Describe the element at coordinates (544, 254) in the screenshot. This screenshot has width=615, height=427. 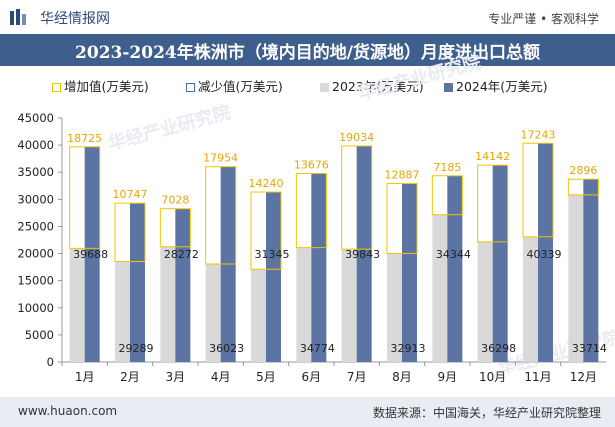
I see `value-2024-data-label: 40339` at that location.